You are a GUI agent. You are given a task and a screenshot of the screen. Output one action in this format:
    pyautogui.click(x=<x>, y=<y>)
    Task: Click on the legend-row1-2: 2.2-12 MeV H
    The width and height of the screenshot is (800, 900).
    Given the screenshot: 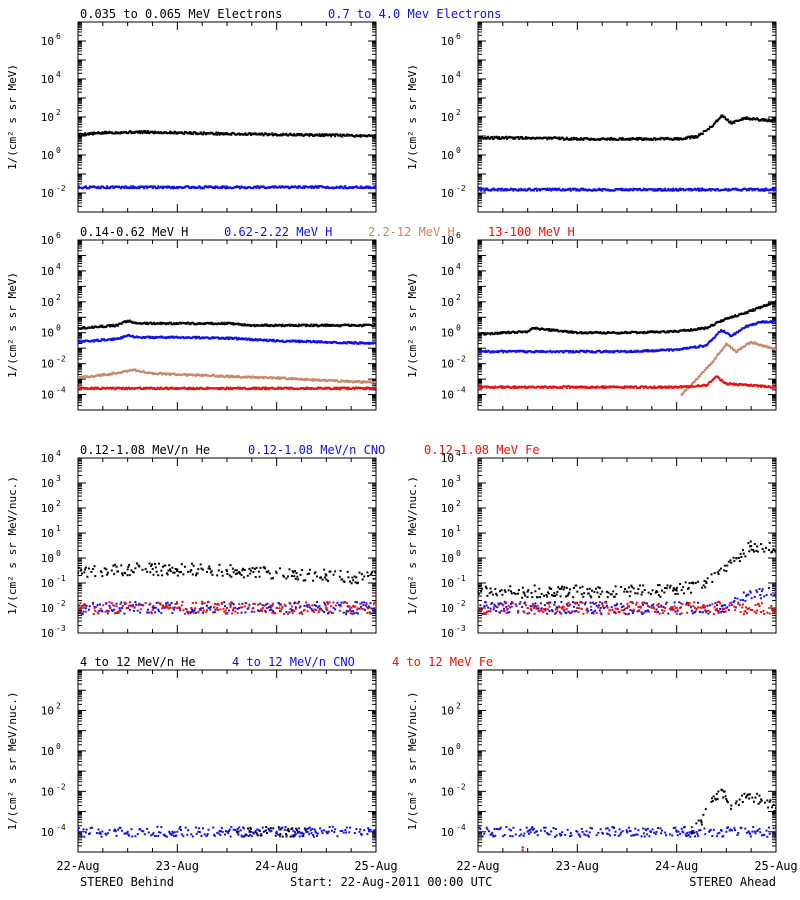 What is the action you would take?
    pyautogui.click(x=411, y=232)
    